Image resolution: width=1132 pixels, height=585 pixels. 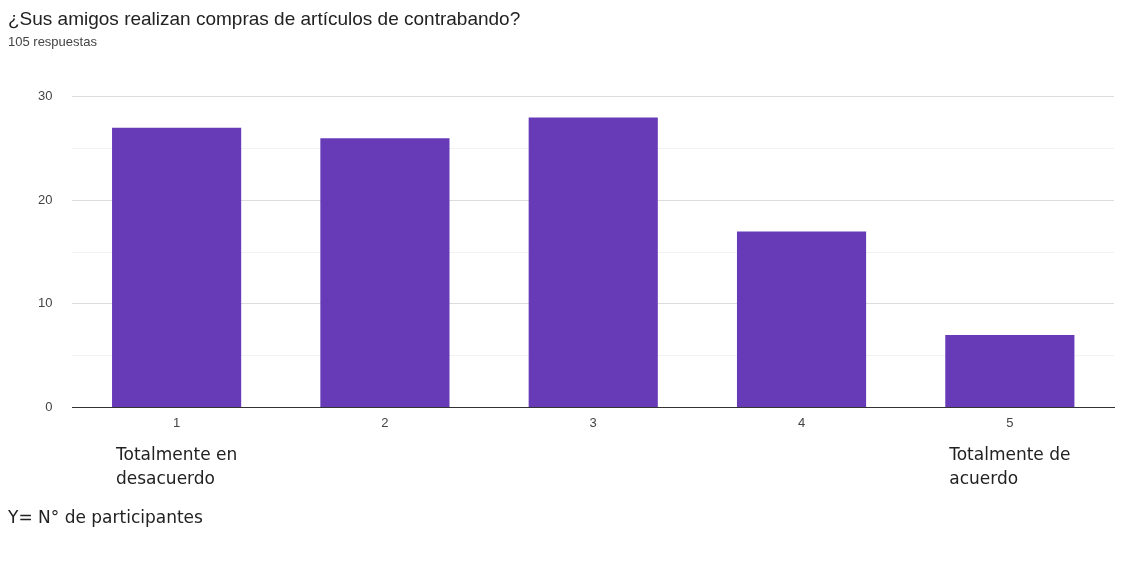 I want to click on y-tick-label: 10, so click(x=45, y=303).